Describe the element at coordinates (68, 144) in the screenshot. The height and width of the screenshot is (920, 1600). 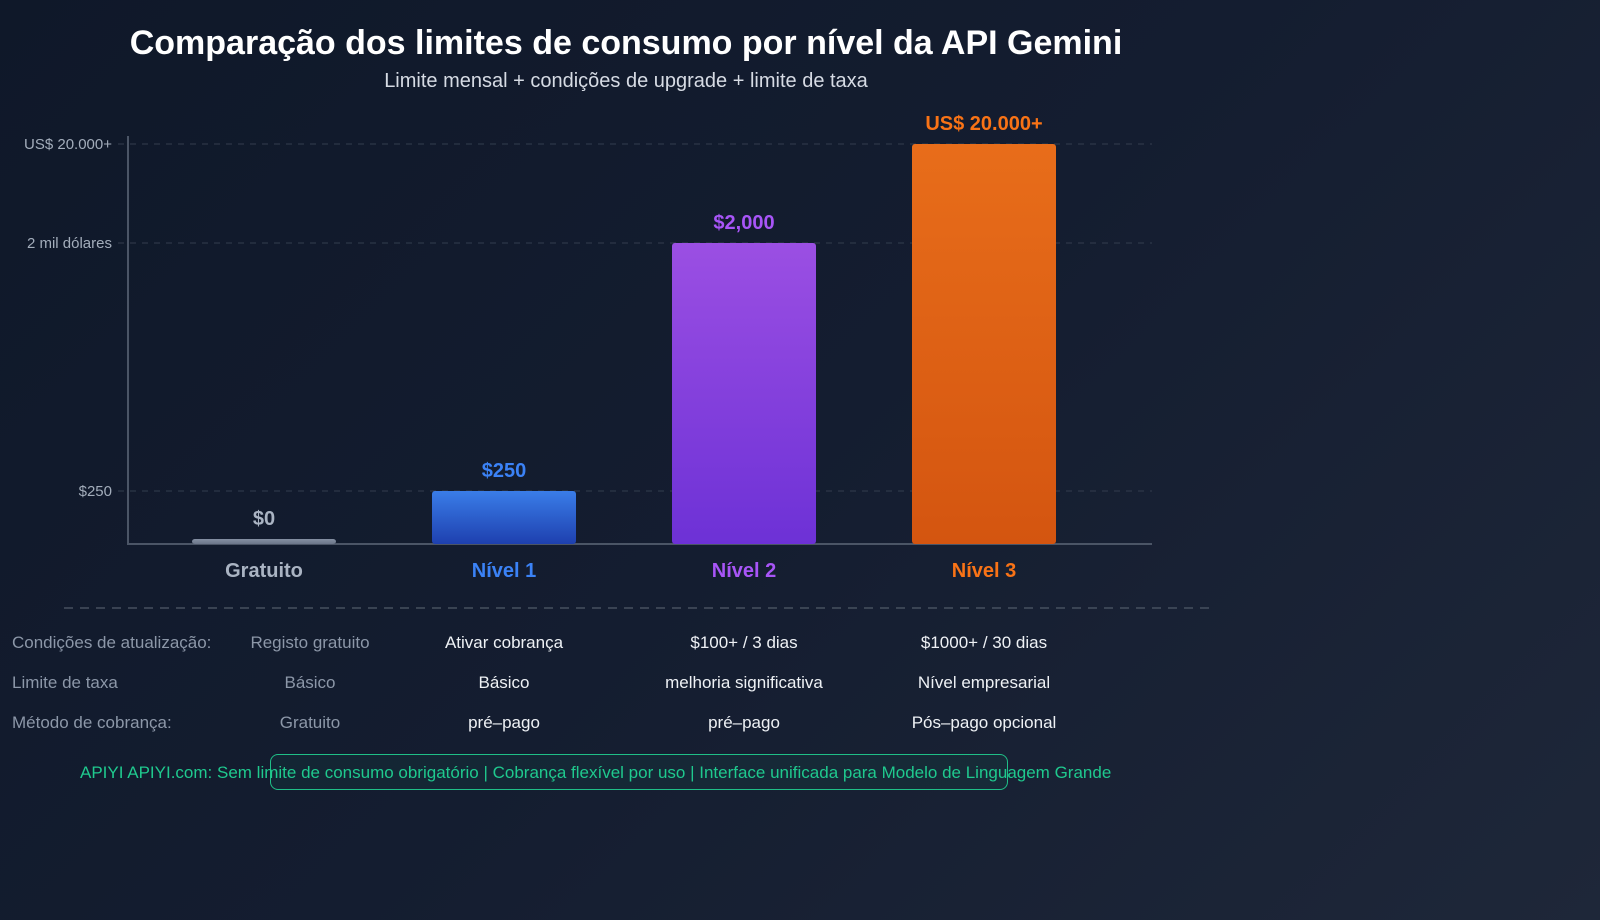
I see `y-tick-label: US$ 20.000+` at that location.